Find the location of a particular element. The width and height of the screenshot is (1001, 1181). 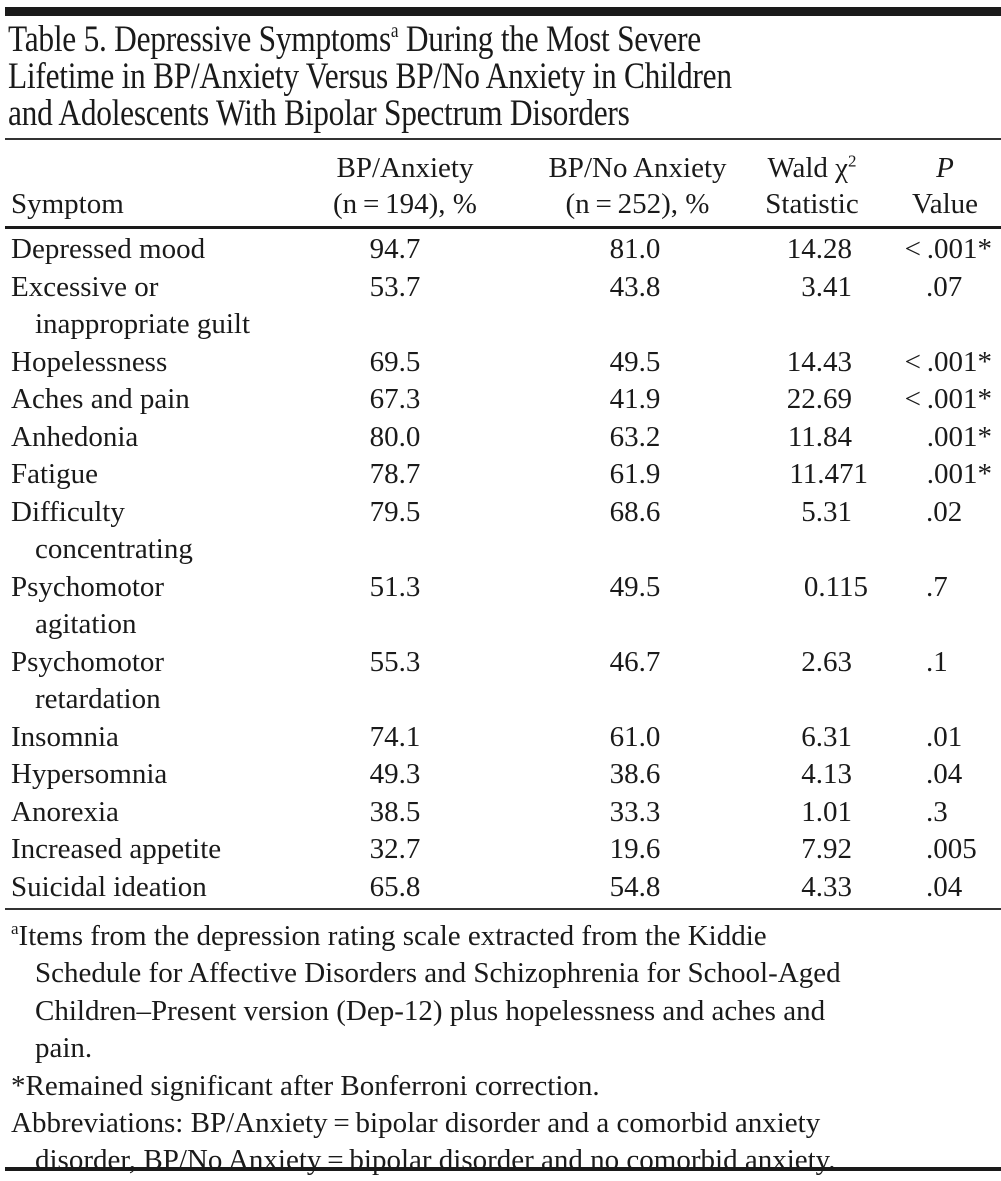

cell-wald-statistic: 11.84 is located at coordinates (819, 436).